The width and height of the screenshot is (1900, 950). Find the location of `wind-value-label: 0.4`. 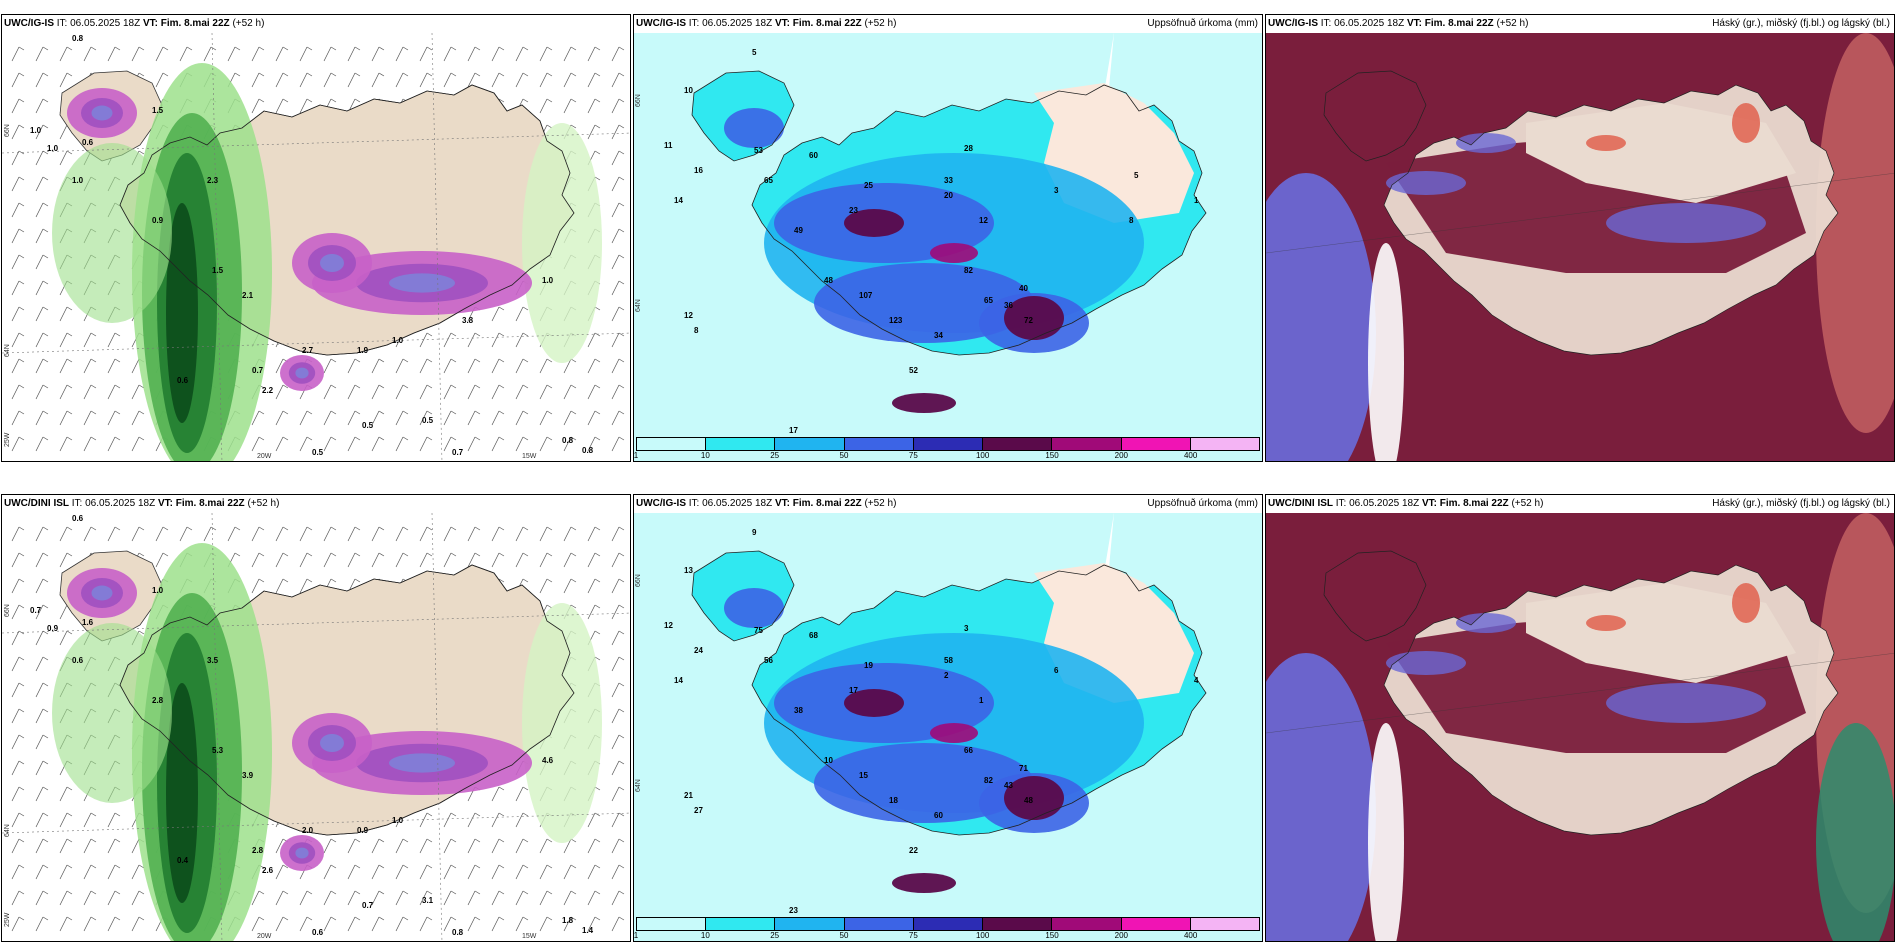

wind-value-label: 0.4 is located at coordinates (183, 860).